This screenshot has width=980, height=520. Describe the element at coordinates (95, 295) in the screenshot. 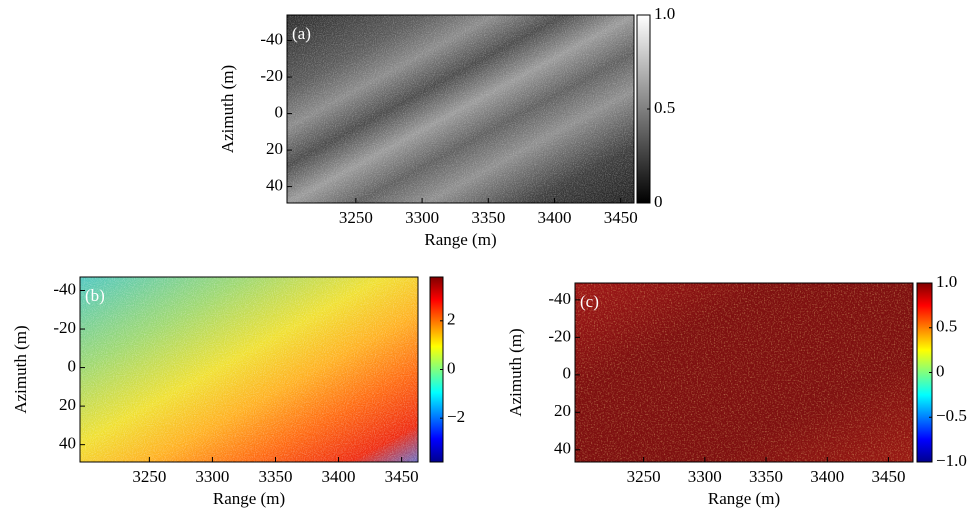

I see `panel-label: (b)` at that location.